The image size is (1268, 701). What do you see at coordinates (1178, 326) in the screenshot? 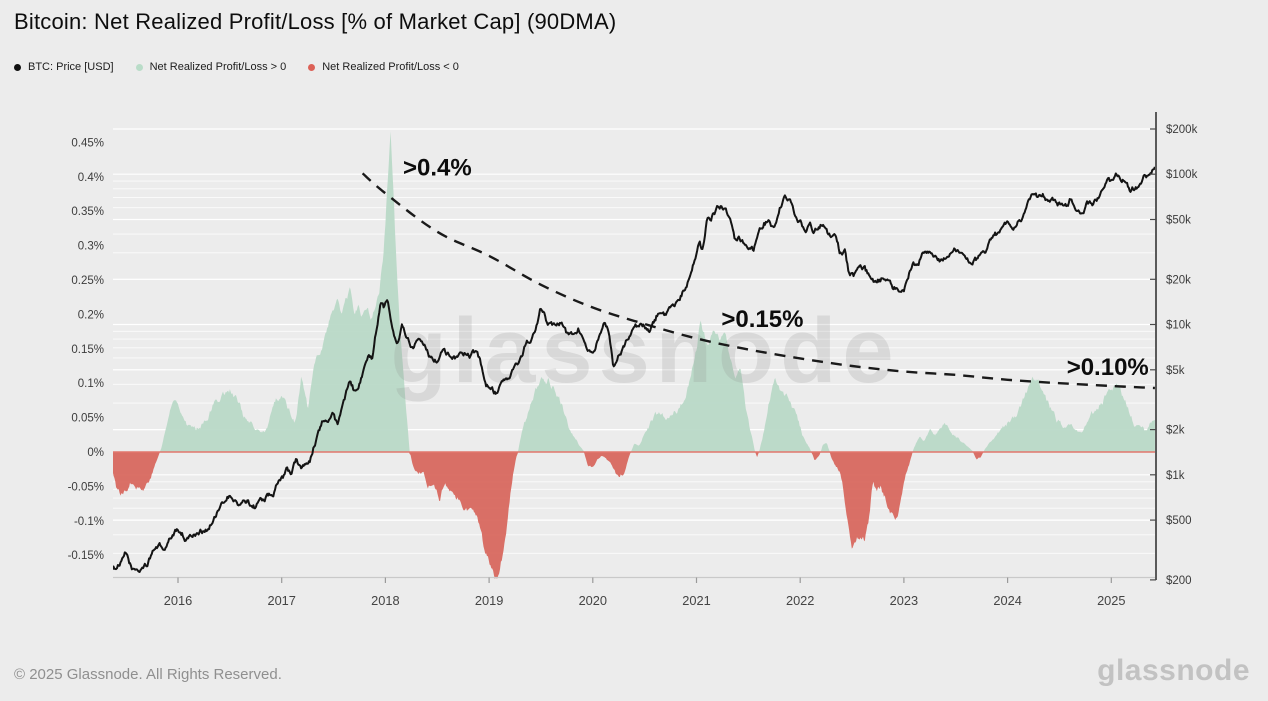
I see `y-axis-right-tick-label: $10k` at bounding box center [1178, 326].